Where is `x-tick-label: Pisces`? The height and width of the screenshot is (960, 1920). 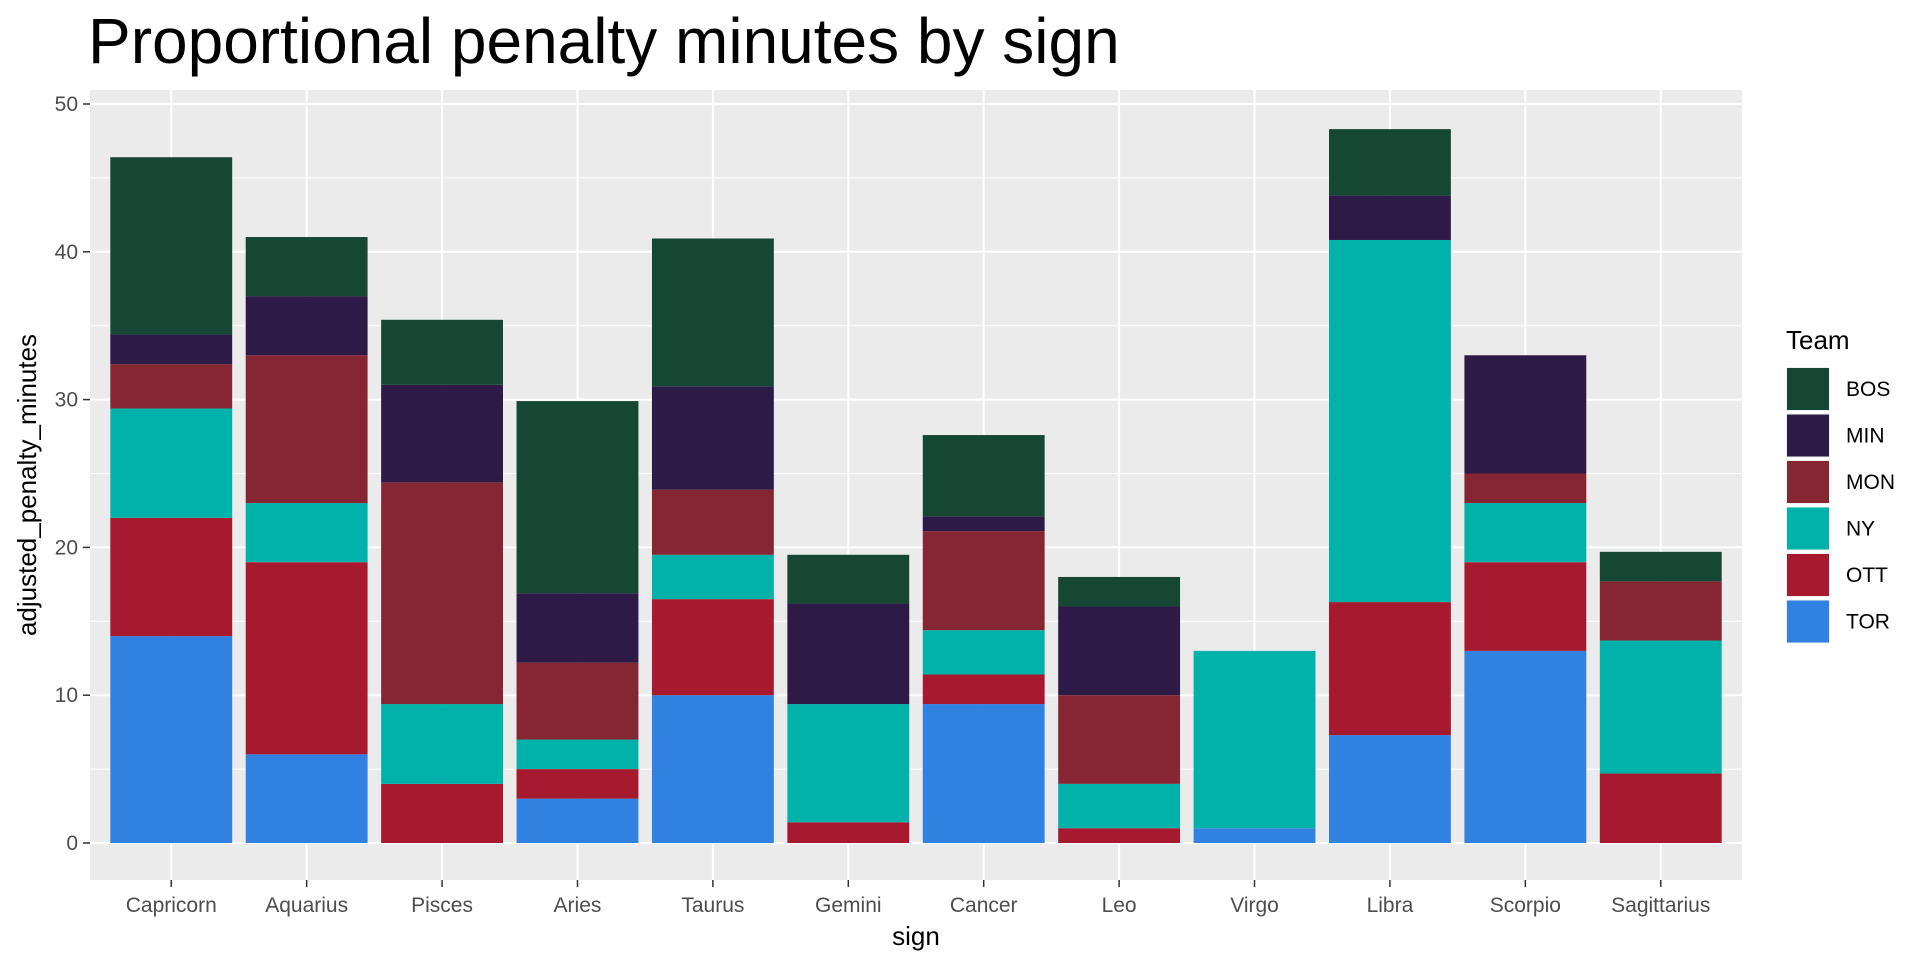 x-tick-label: Pisces is located at coordinates (442, 905).